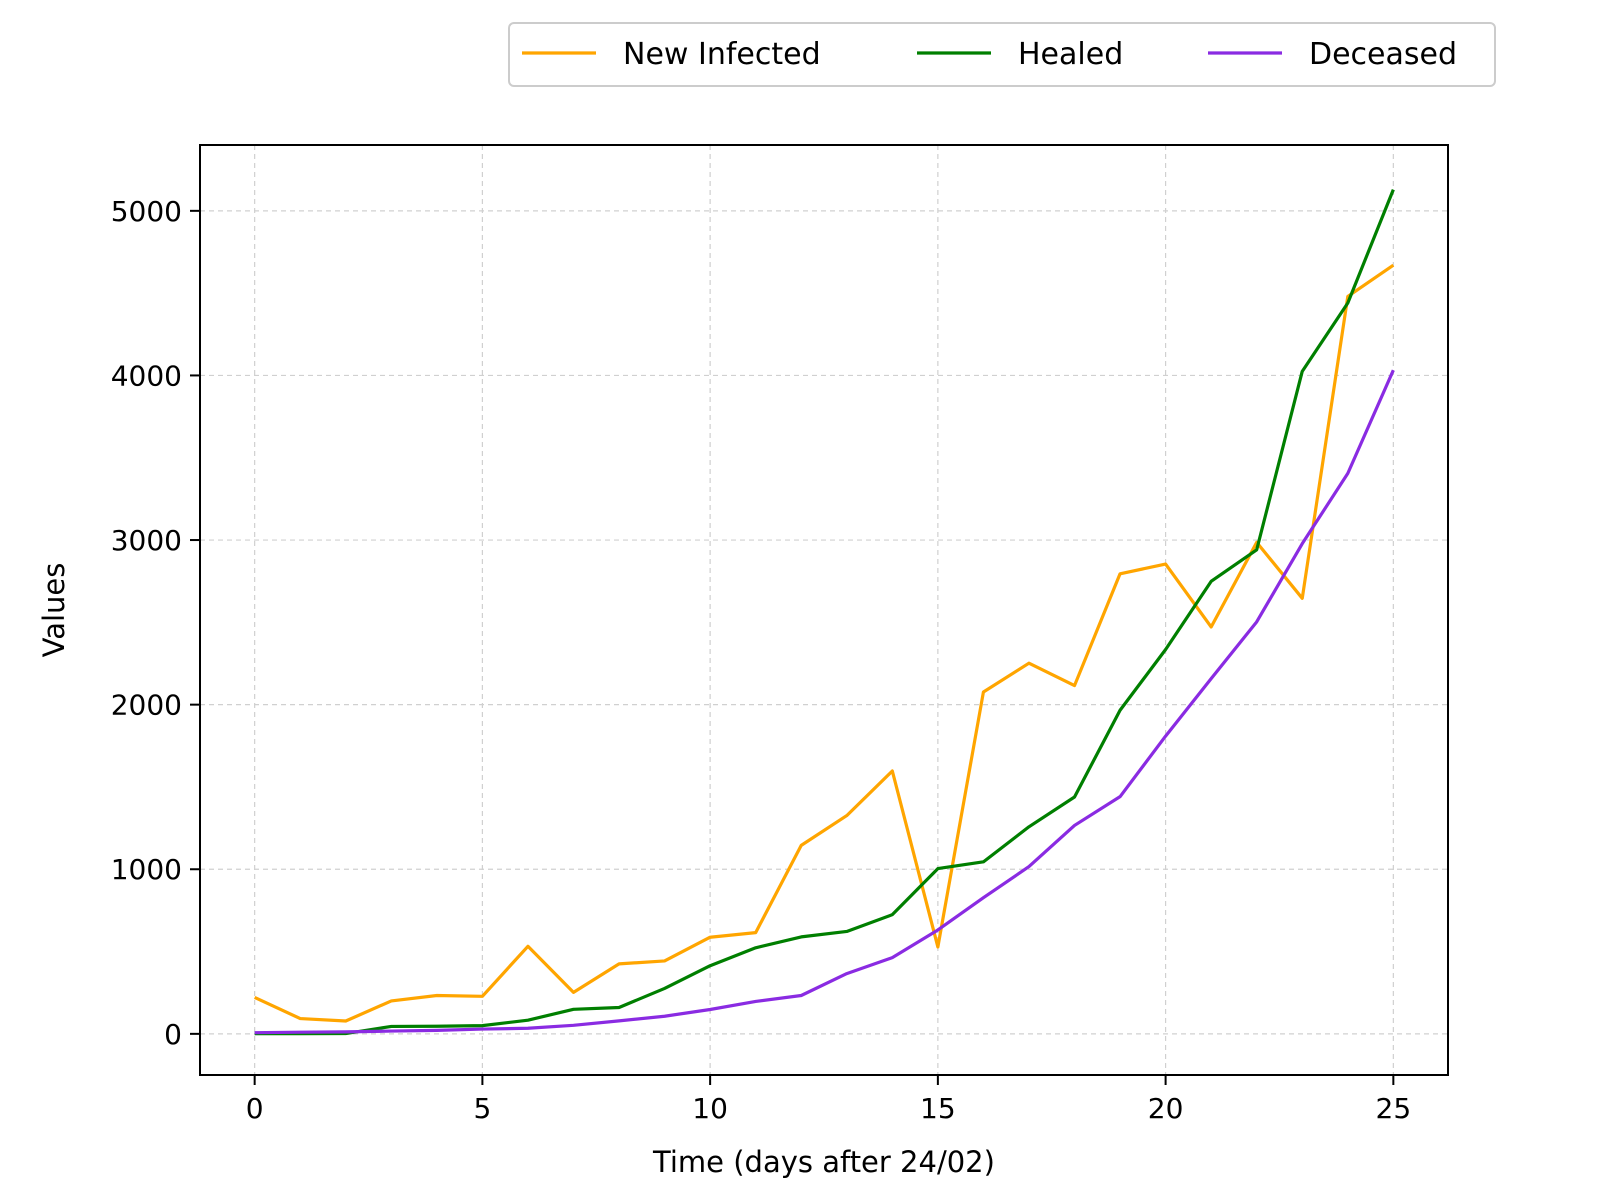 This screenshot has height=1200, width=1600. What do you see at coordinates (722, 54) in the screenshot?
I see `legend-label: New Infected` at bounding box center [722, 54].